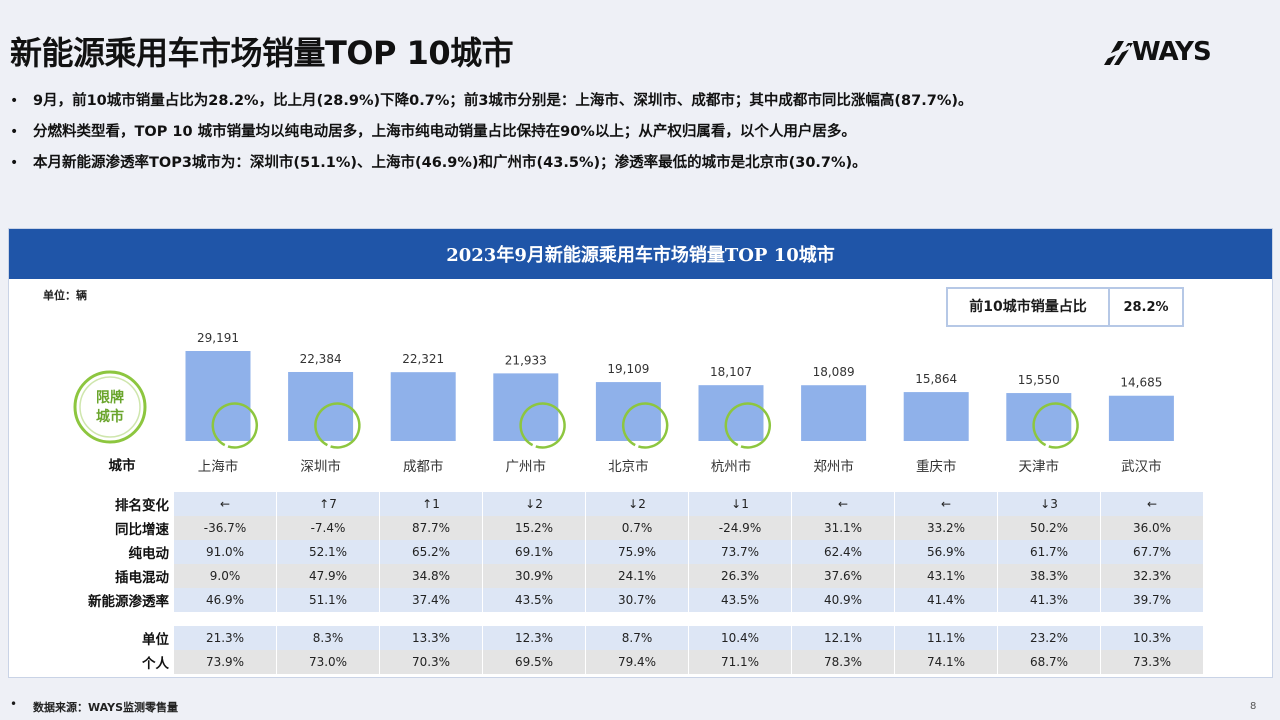 The image size is (1280, 720). What do you see at coordinates (533, 662) in the screenshot?
I see `table-cell: 69.5%` at bounding box center [533, 662].